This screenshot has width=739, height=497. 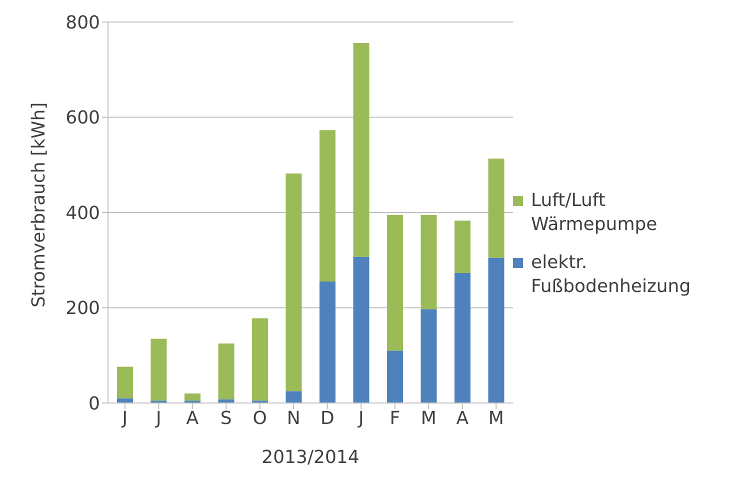 I want to click on x-axis-title: 2013/2014, so click(x=311, y=457).